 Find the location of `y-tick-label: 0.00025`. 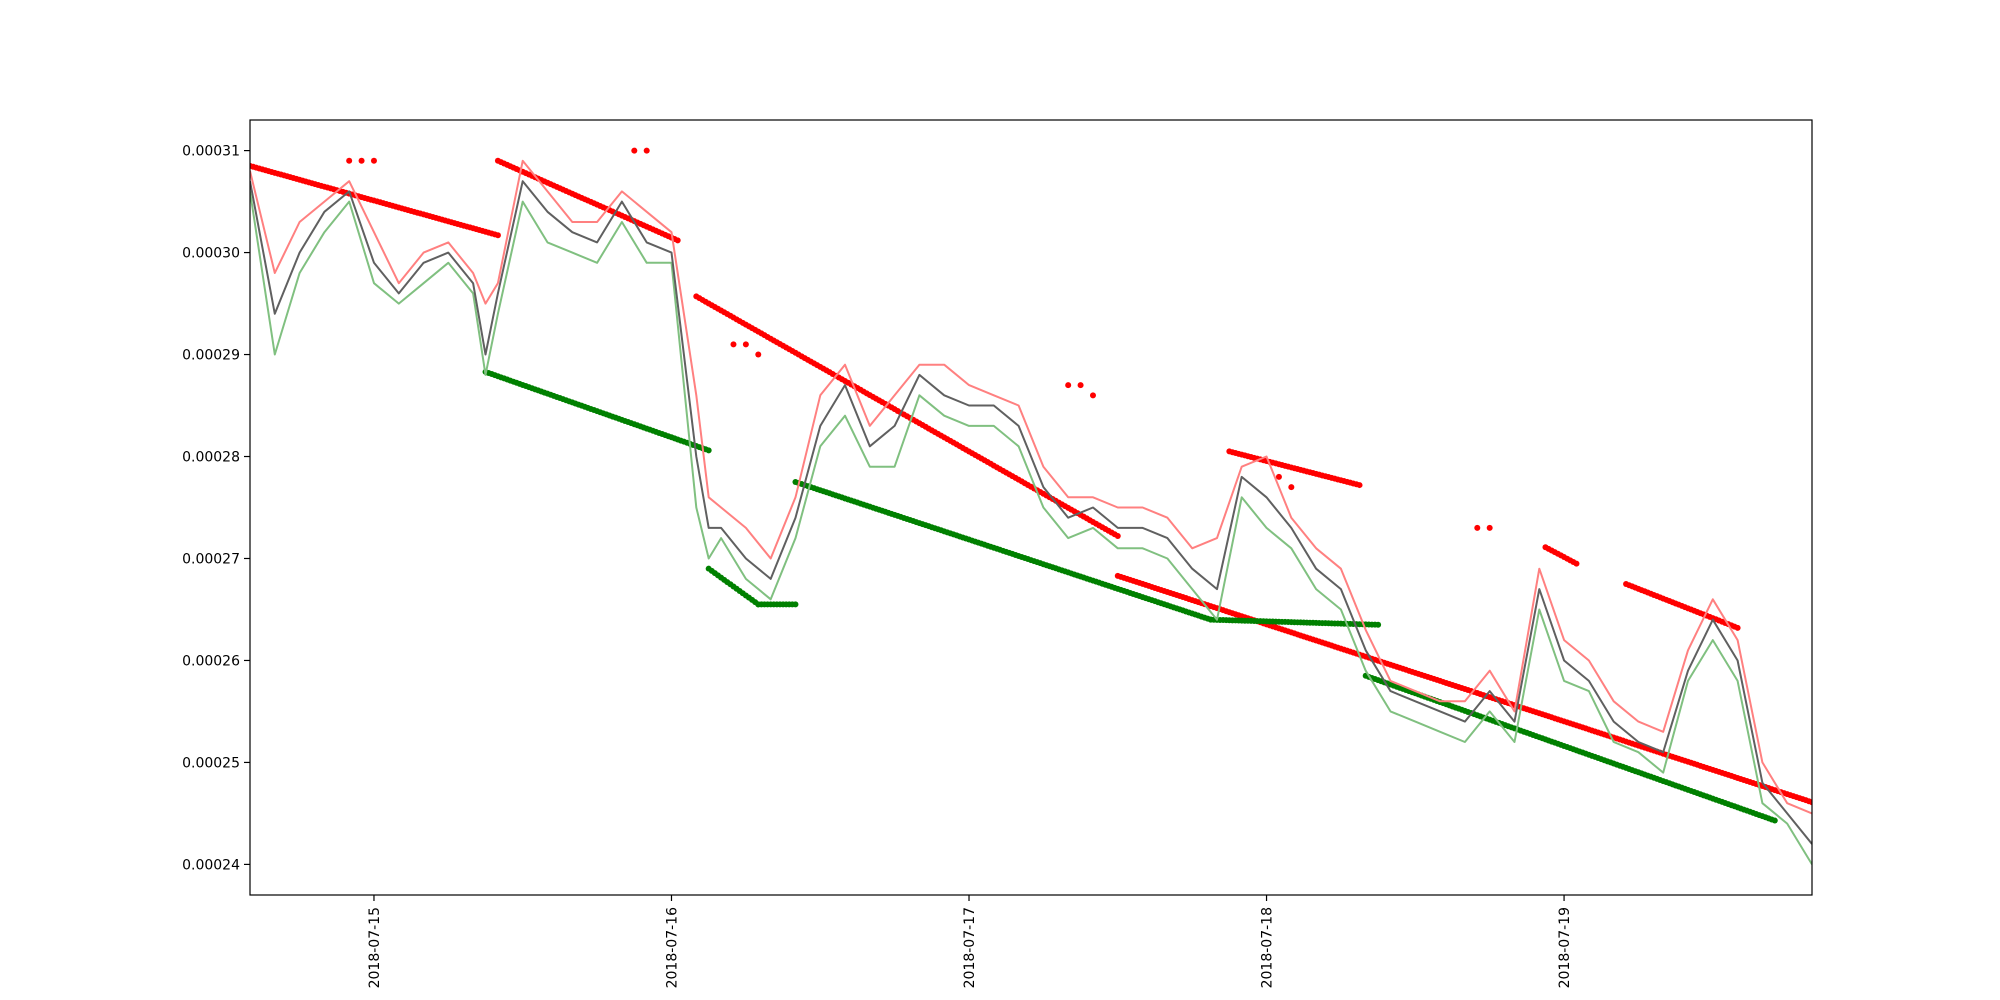

y-tick-label: 0.00025 is located at coordinates (211, 763).